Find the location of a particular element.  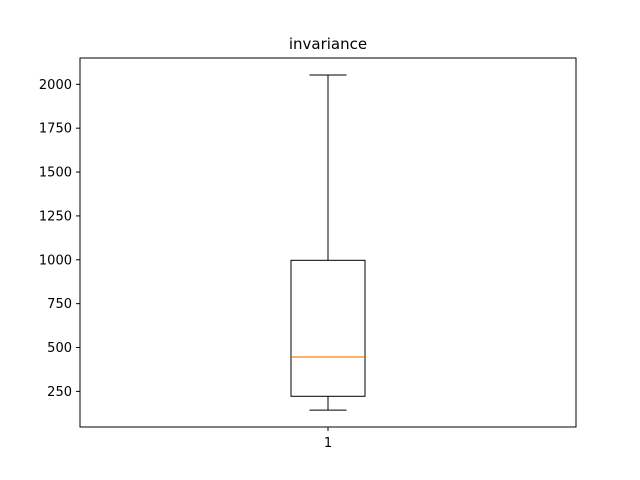

boxplot-series is located at coordinates (328, 242).